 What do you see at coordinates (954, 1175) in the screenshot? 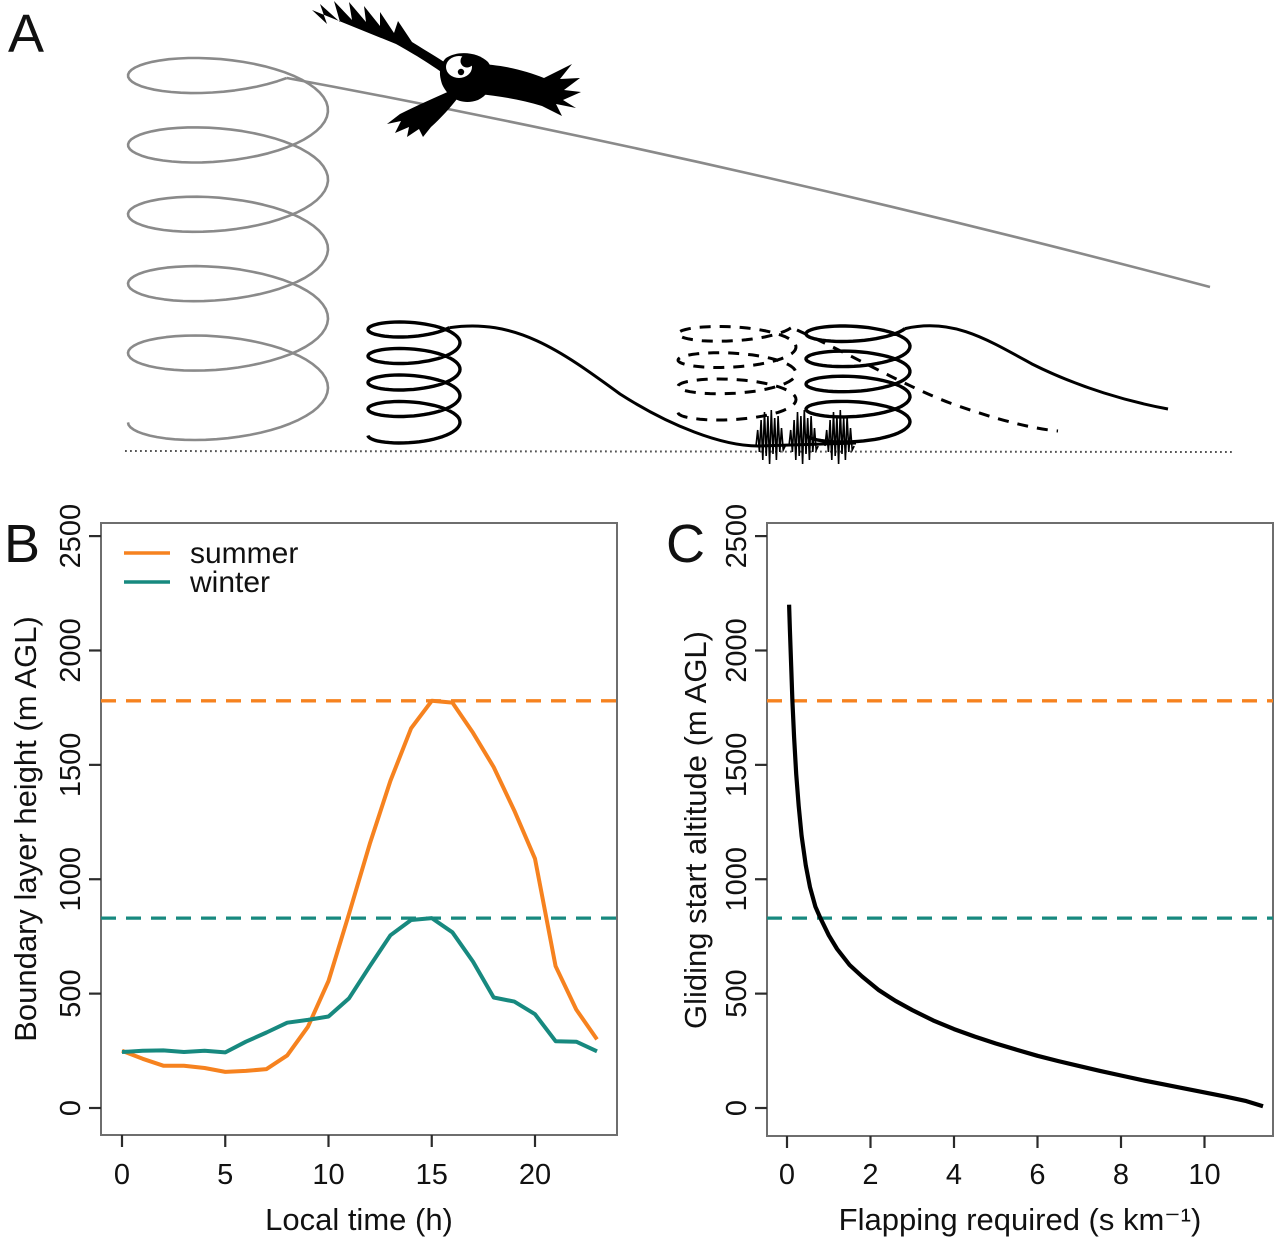
I see `x-tick-label: 4` at bounding box center [954, 1175].